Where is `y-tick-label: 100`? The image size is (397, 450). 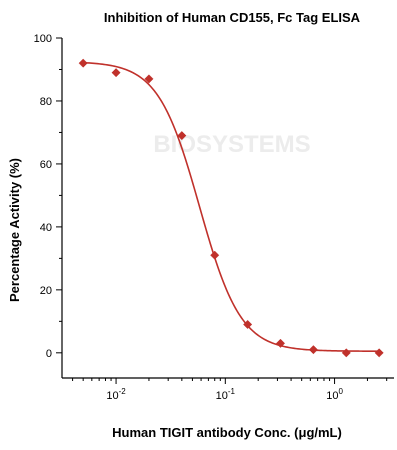
y-tick-label: 100 is located at coordinates (43, 39).